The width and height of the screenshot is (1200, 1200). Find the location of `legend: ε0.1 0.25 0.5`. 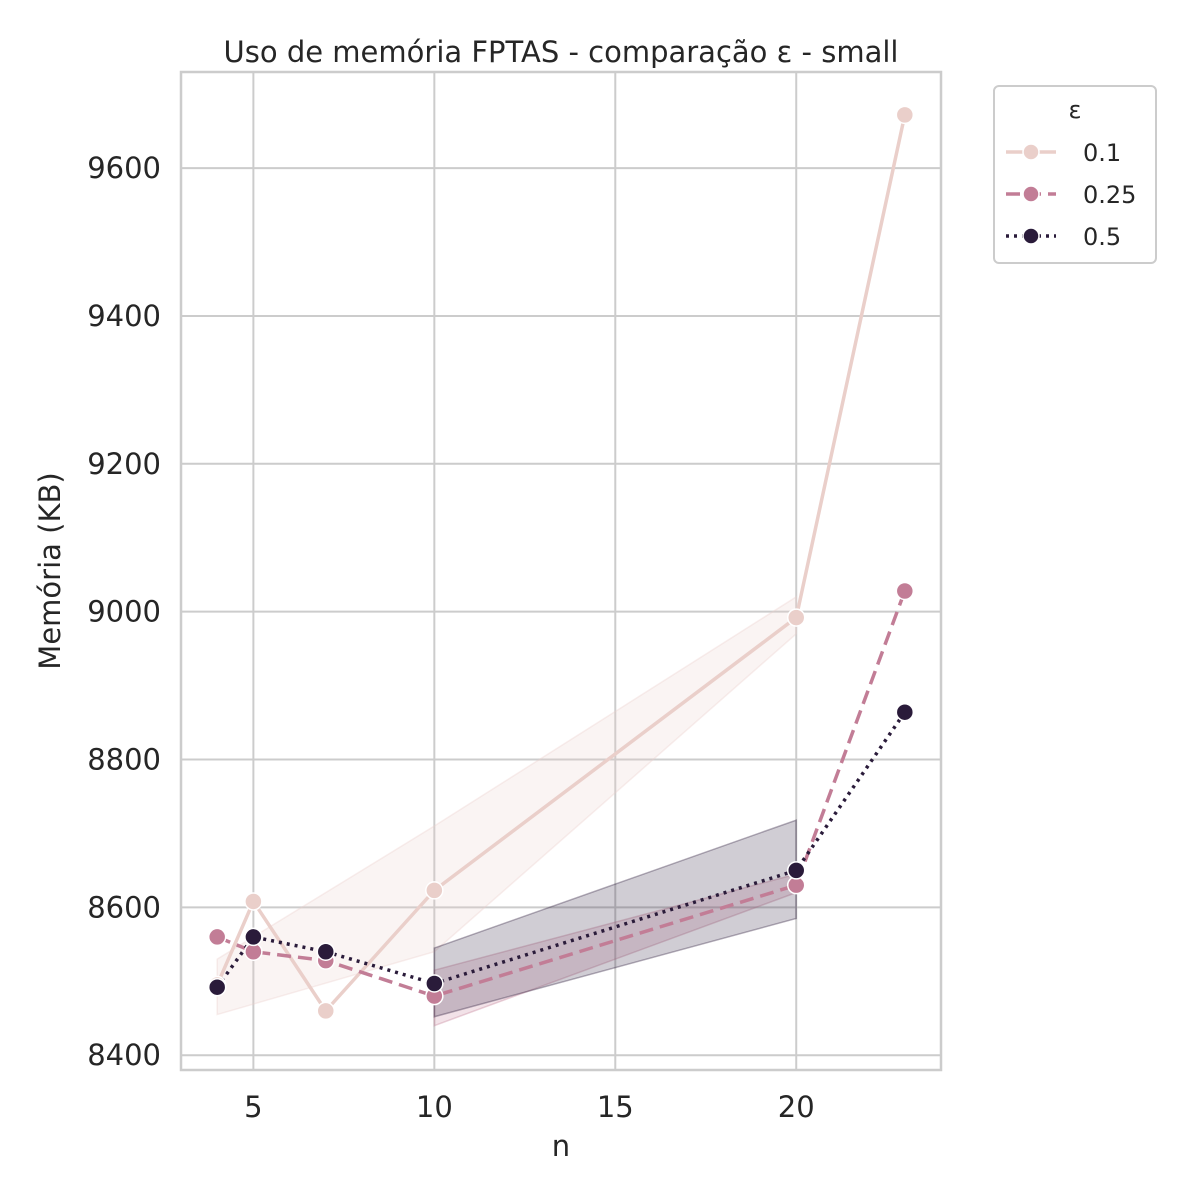

legend: ε0.1 0.25 0.5 is located at coordinates (1075, 174).